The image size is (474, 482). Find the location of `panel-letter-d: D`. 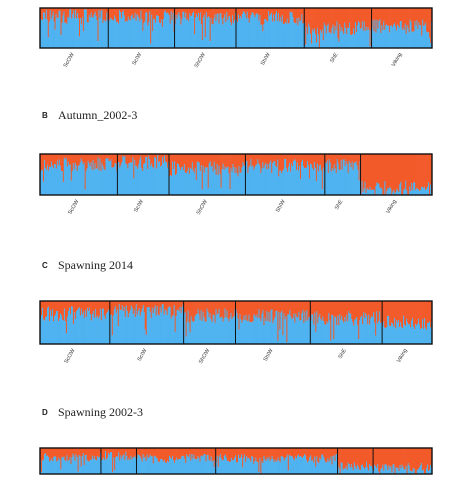

panel-letter-d: D is located at coordinates (45, 412).